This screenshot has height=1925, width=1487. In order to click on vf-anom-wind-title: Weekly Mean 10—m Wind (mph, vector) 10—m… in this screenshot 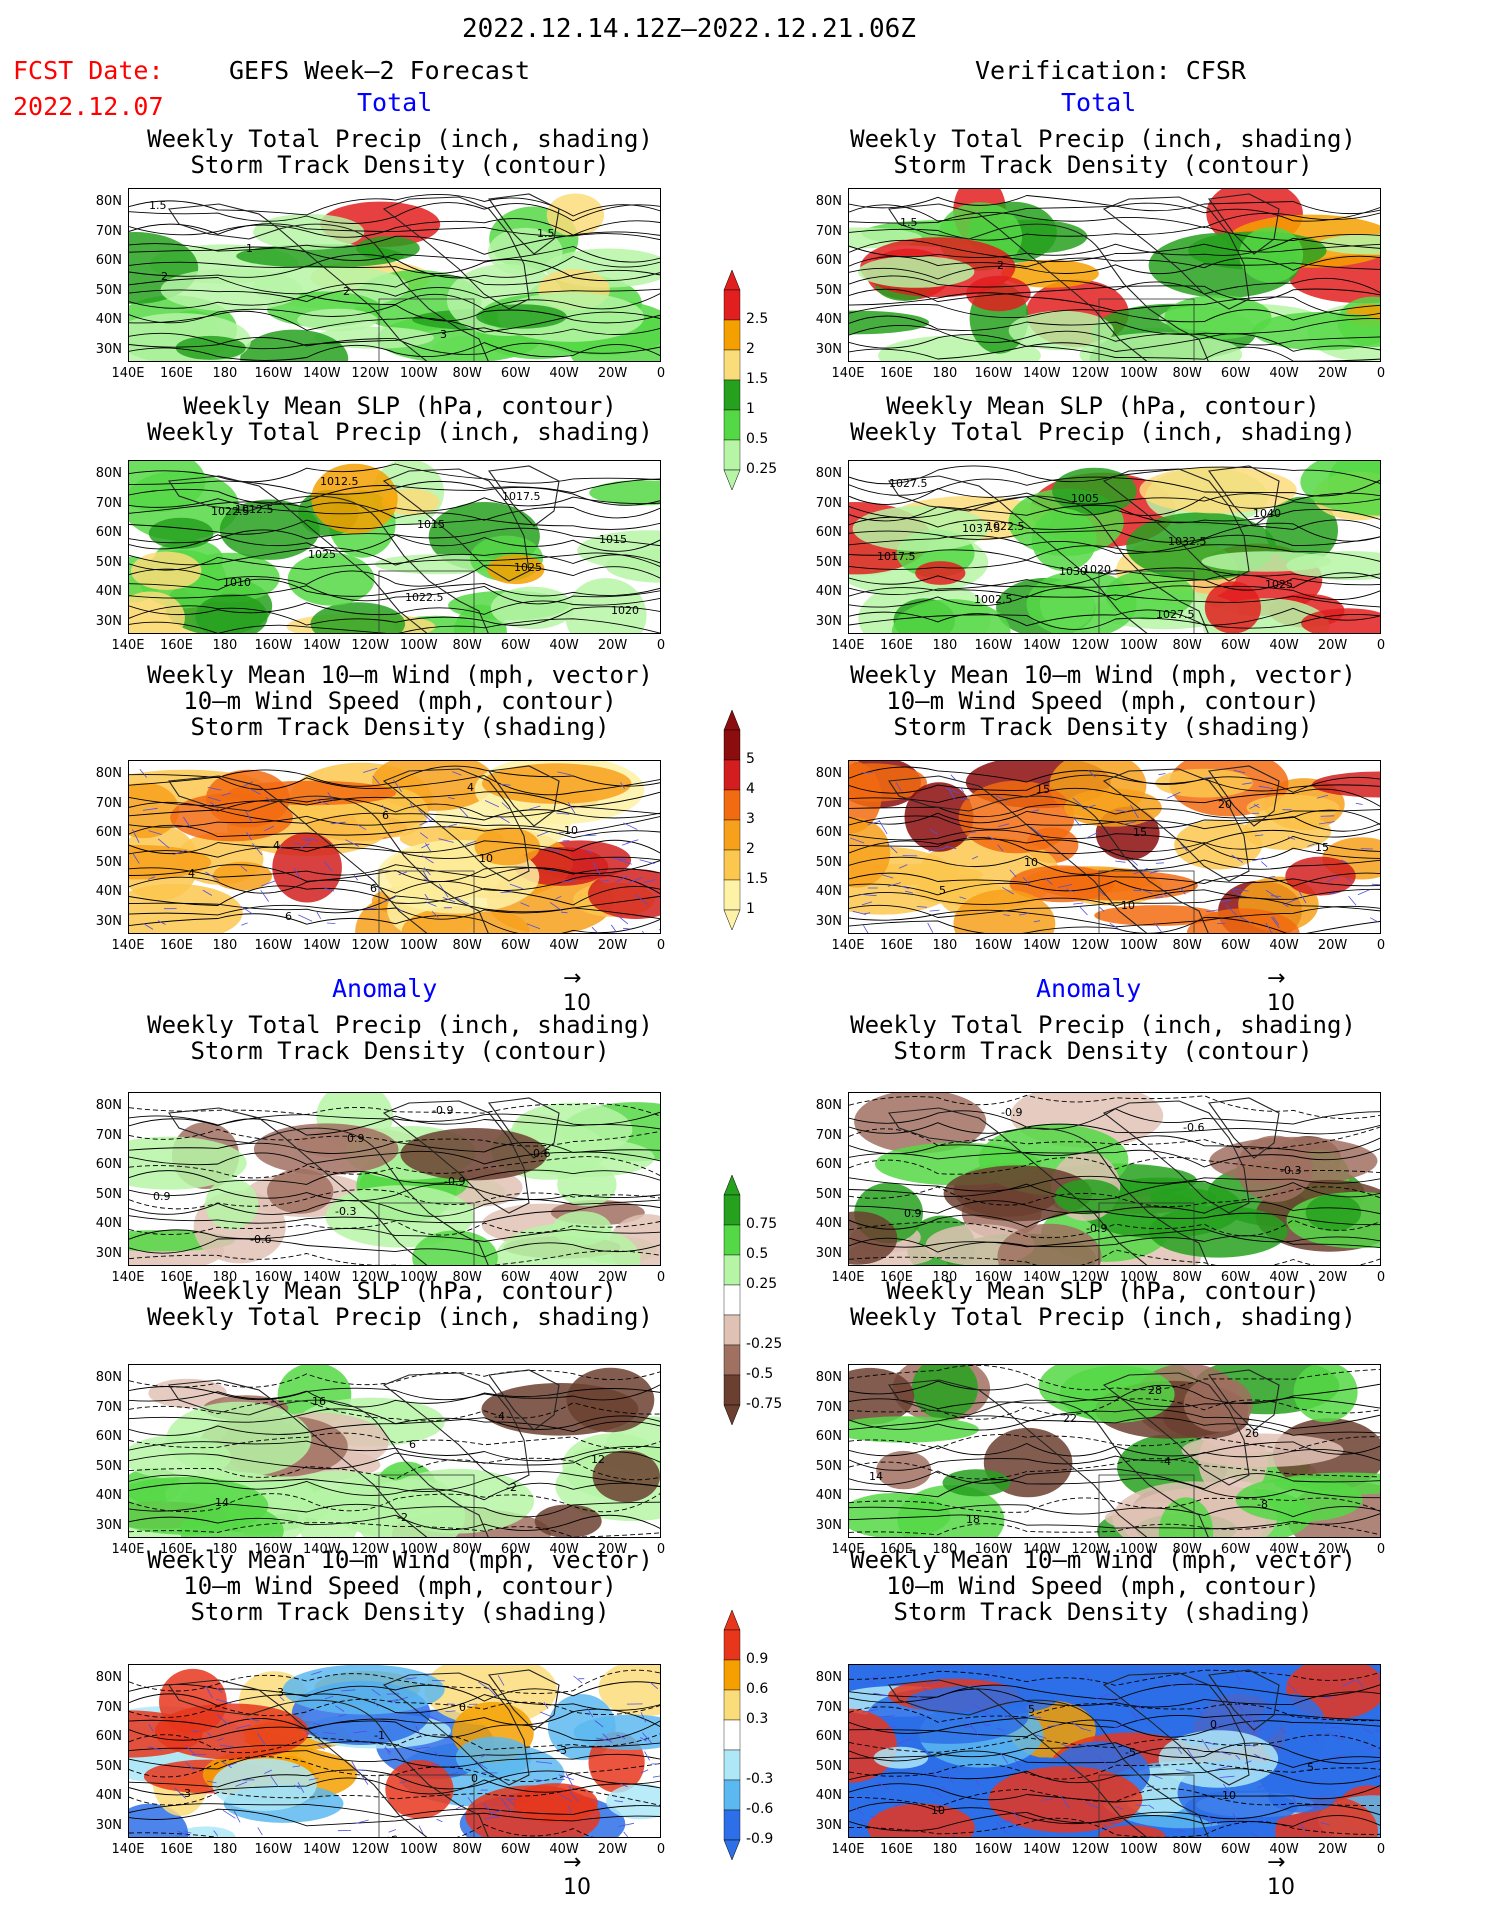, I will do `click(1103, 1586)`.